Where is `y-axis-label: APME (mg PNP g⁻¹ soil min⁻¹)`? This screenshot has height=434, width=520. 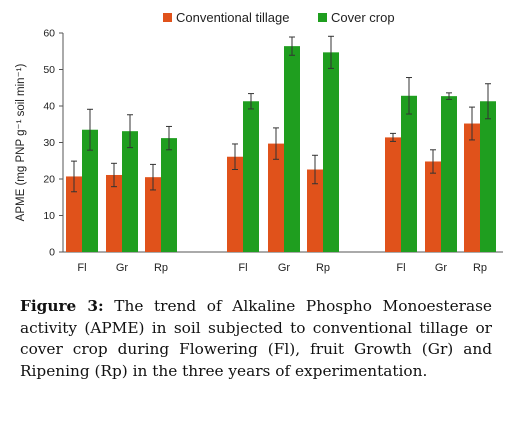
y-axis-label: APME (mg PNP g⁻¹ soil min⁻¹) is located at coordinates (21, 143).